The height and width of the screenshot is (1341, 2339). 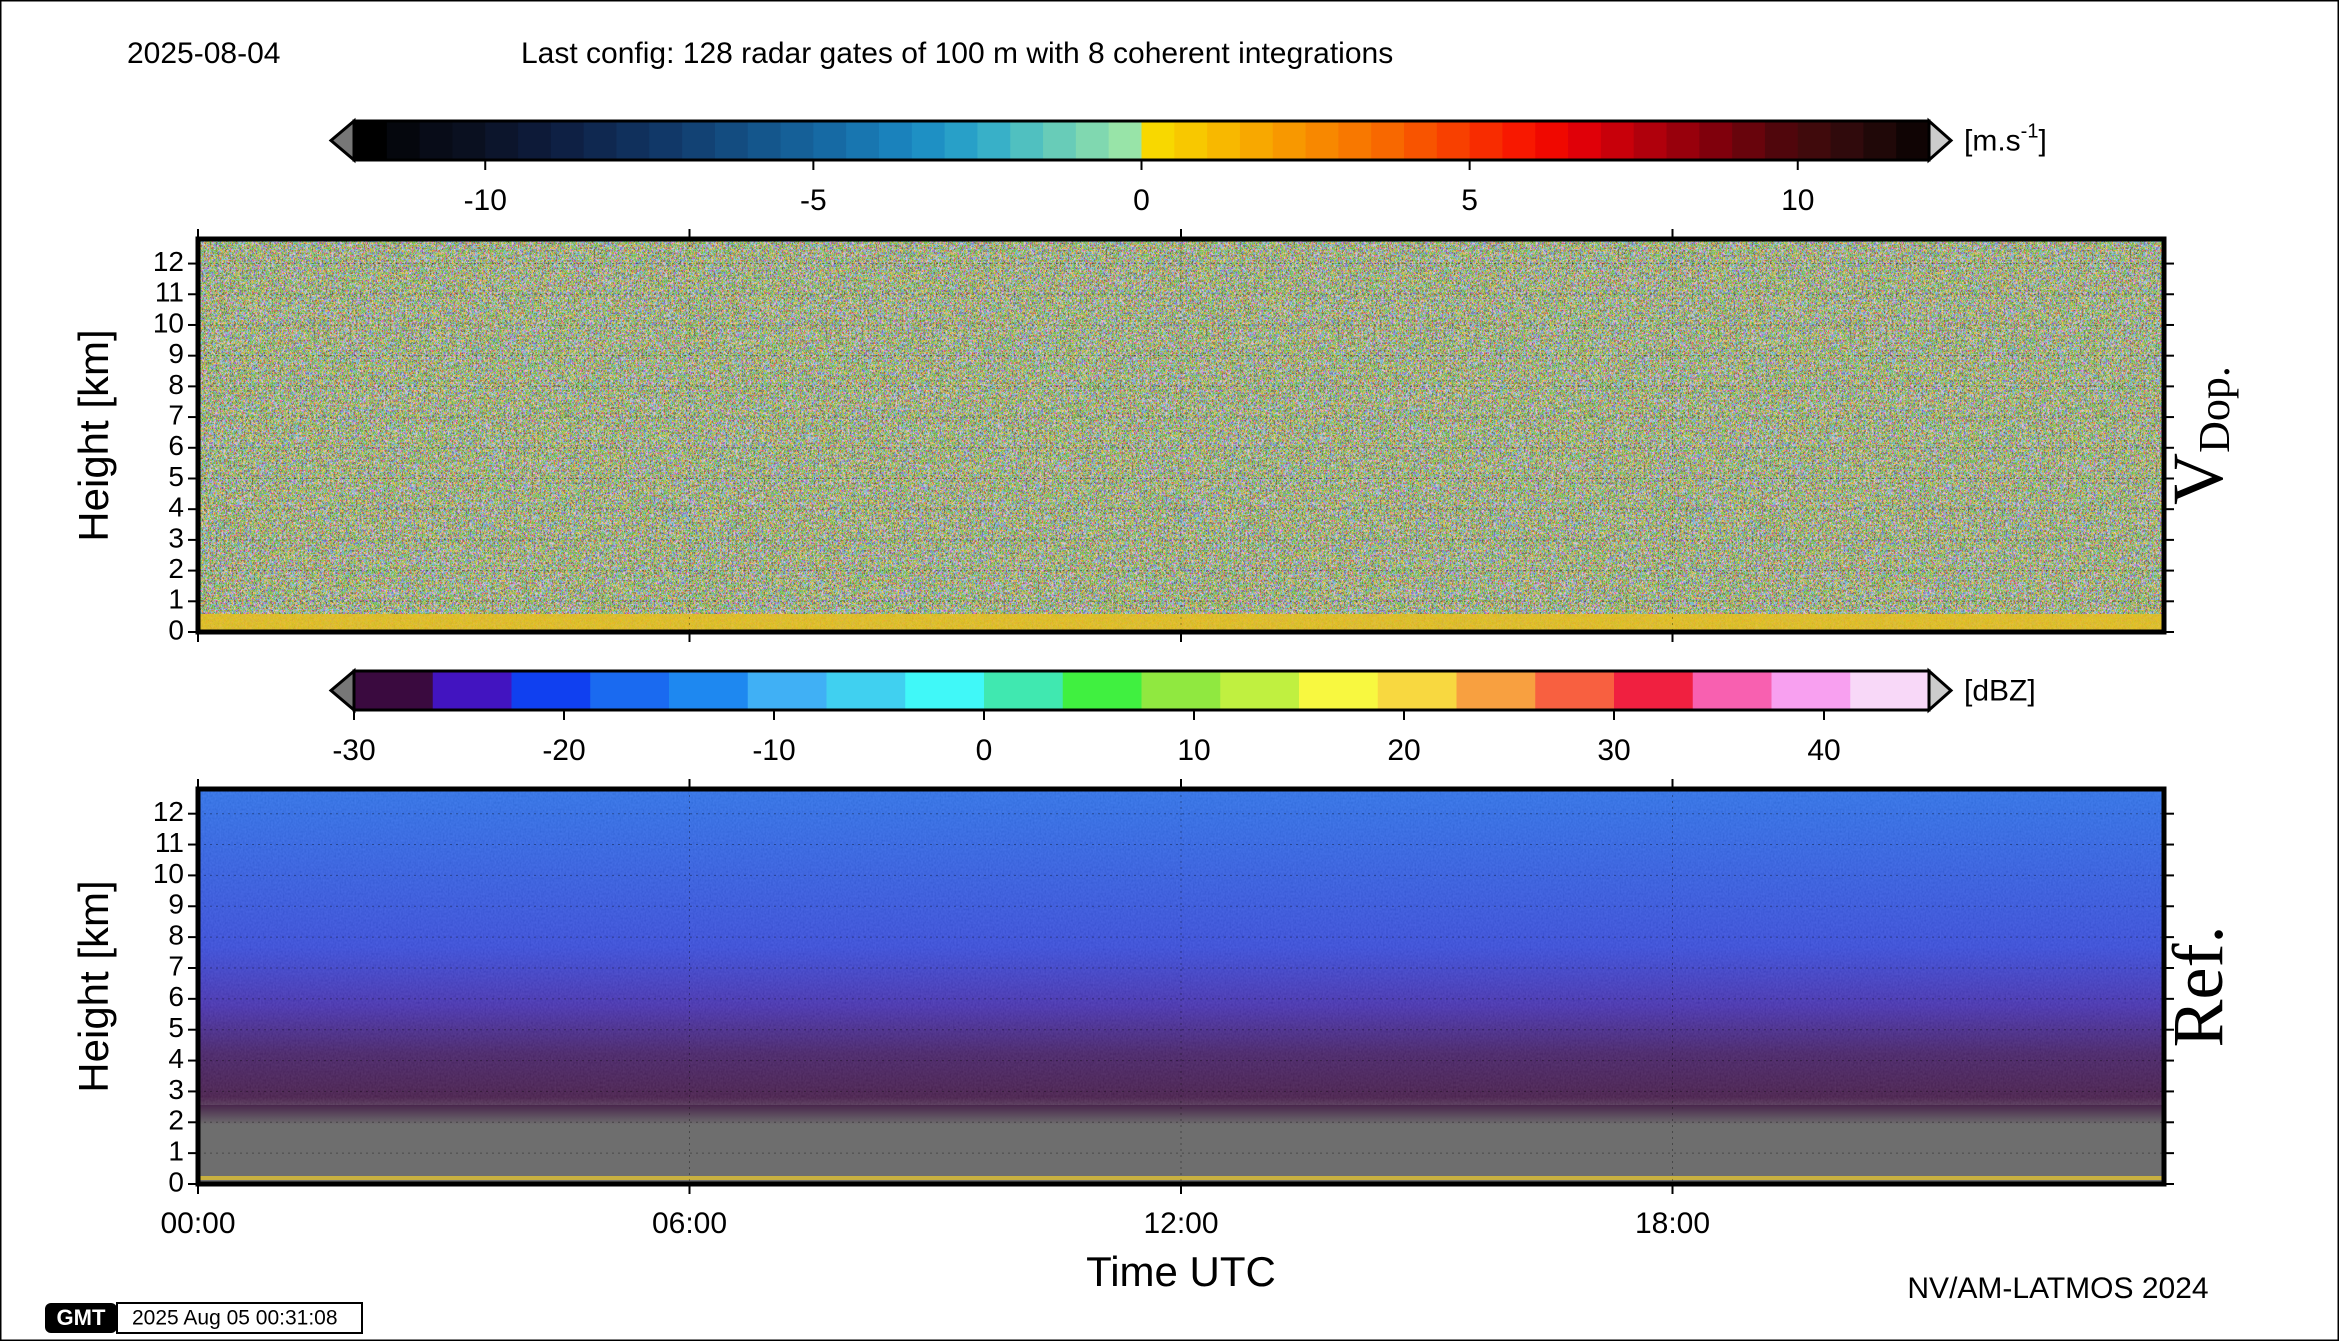 What do you see at coordinates (1181, 1271) in the screenshot?
I see `x-axis-label: Time UTC` at bounding box center [1181, 1271].